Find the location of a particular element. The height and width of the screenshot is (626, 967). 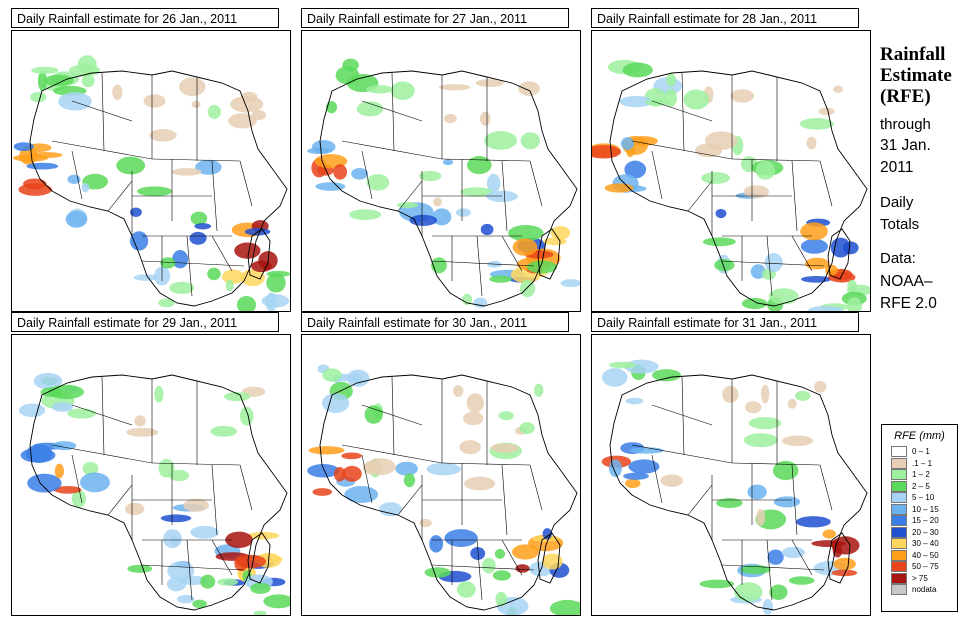

end-date-year: 2011 is located at coordinates (897, 167).